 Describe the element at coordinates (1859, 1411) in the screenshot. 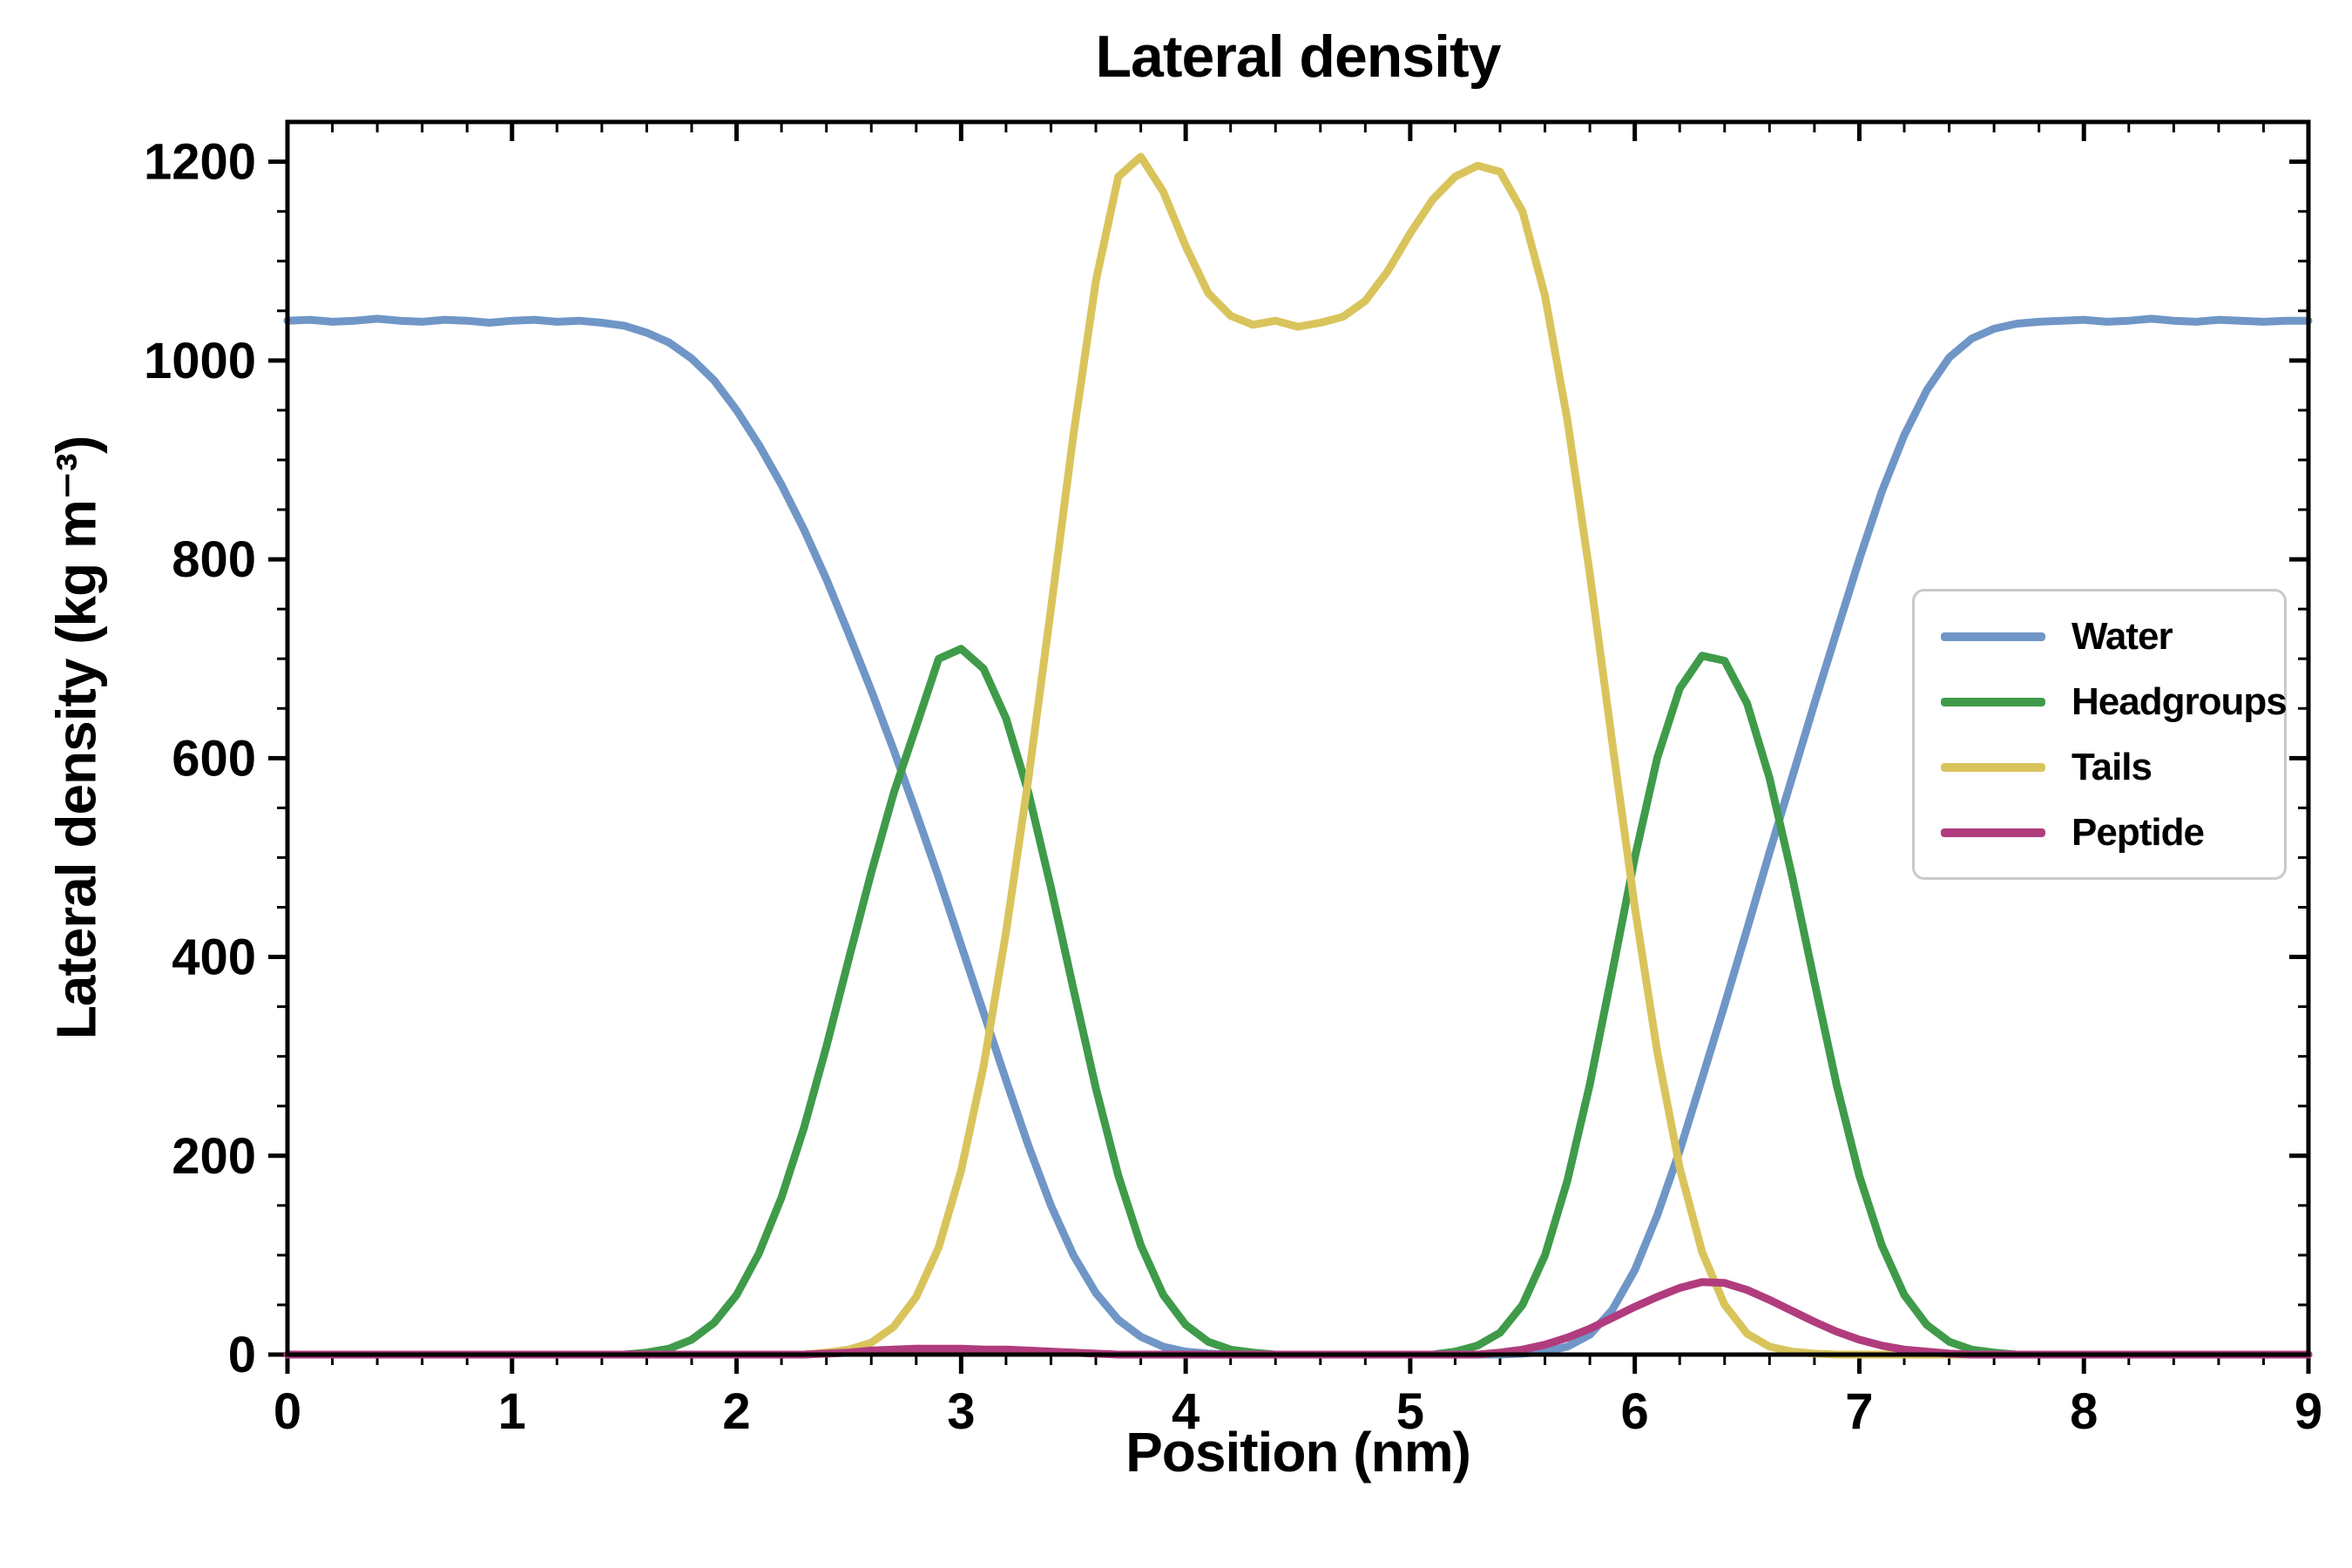

I see `svg-text: 7` at that location.